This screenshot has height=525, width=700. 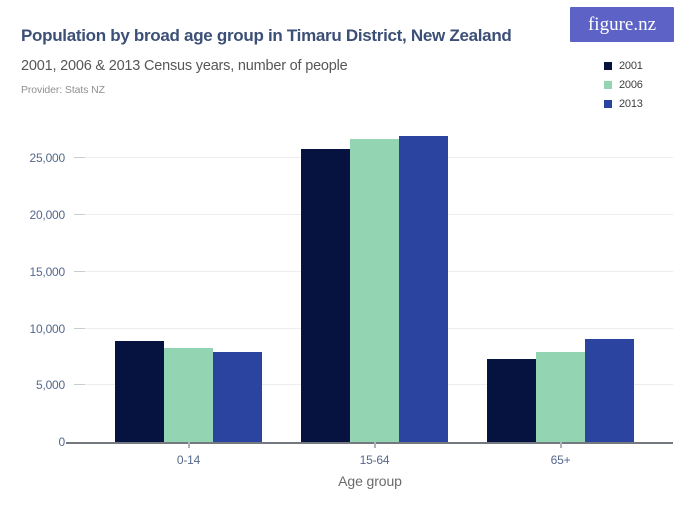 What do you see at coordinates (560, 397) in the screenshot?
I see `bar-2006-65+` at bounding box center [560, 397].